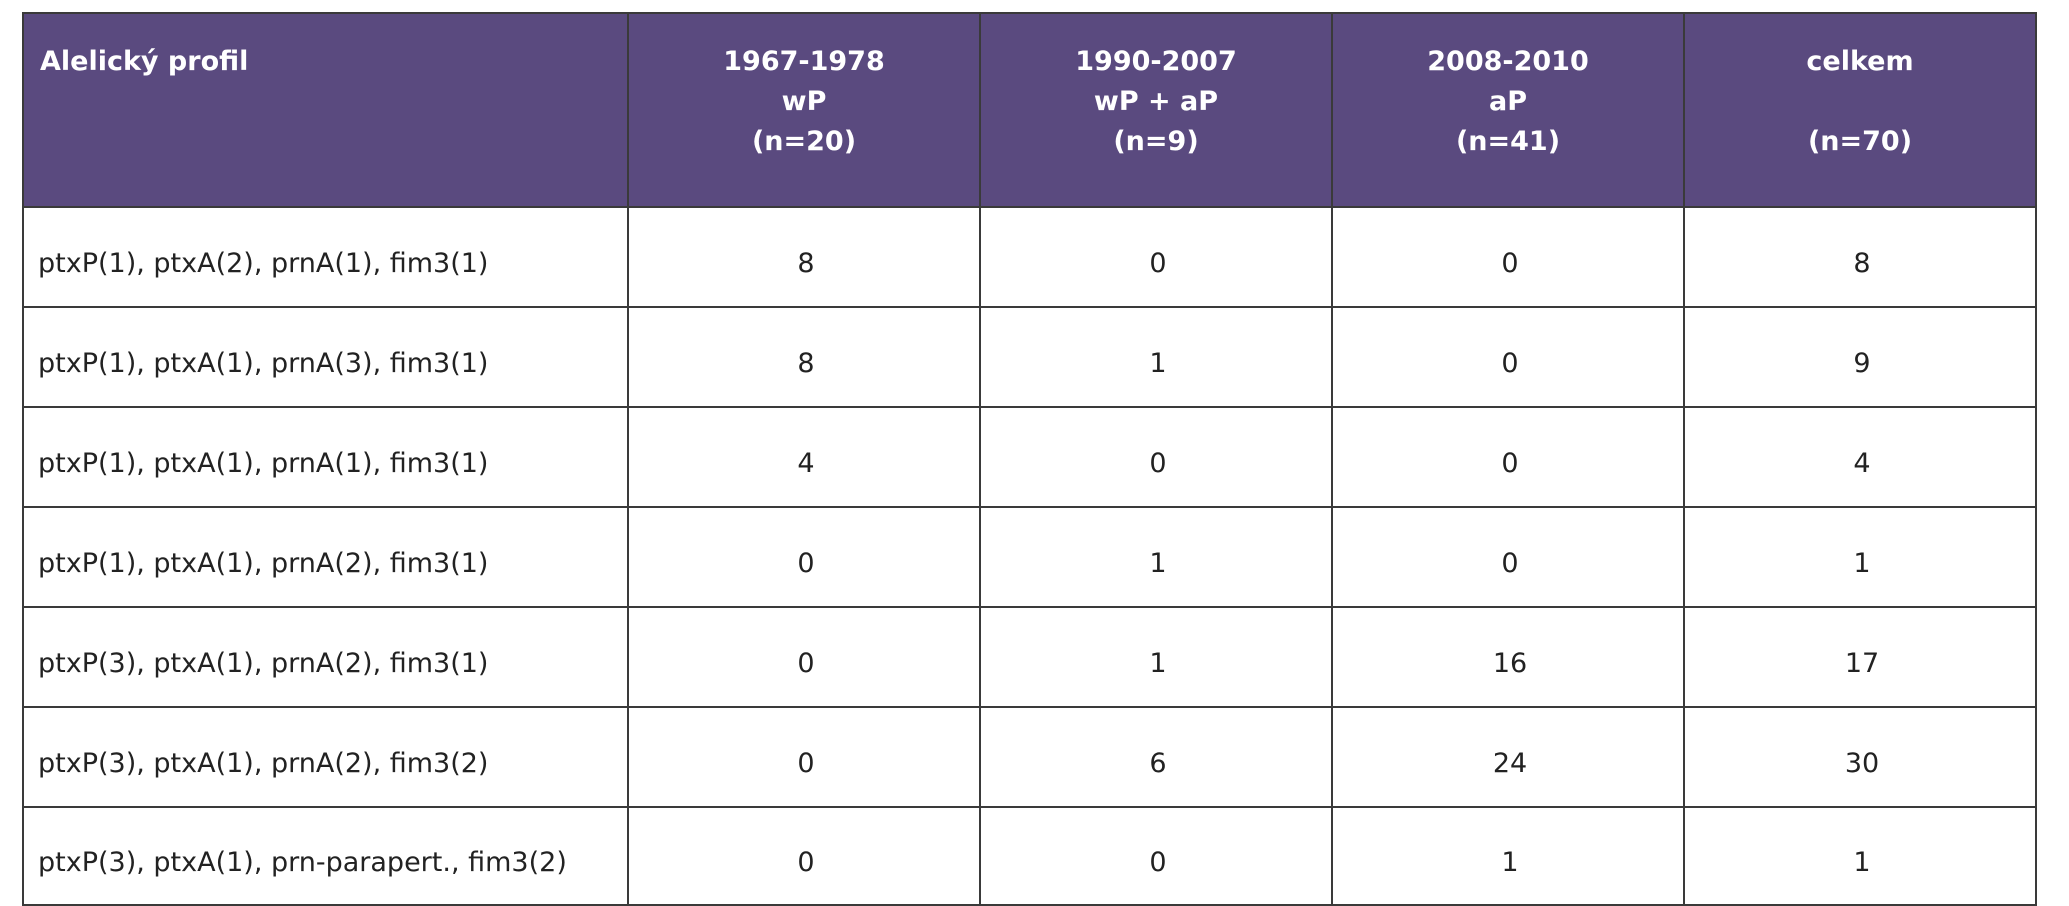 Image resolution: width=2069 pixels, height=906 pixels. Describe the element at coordinates (1860, 457) in the screenshot. I see `count-total-cell: 4` at that location.